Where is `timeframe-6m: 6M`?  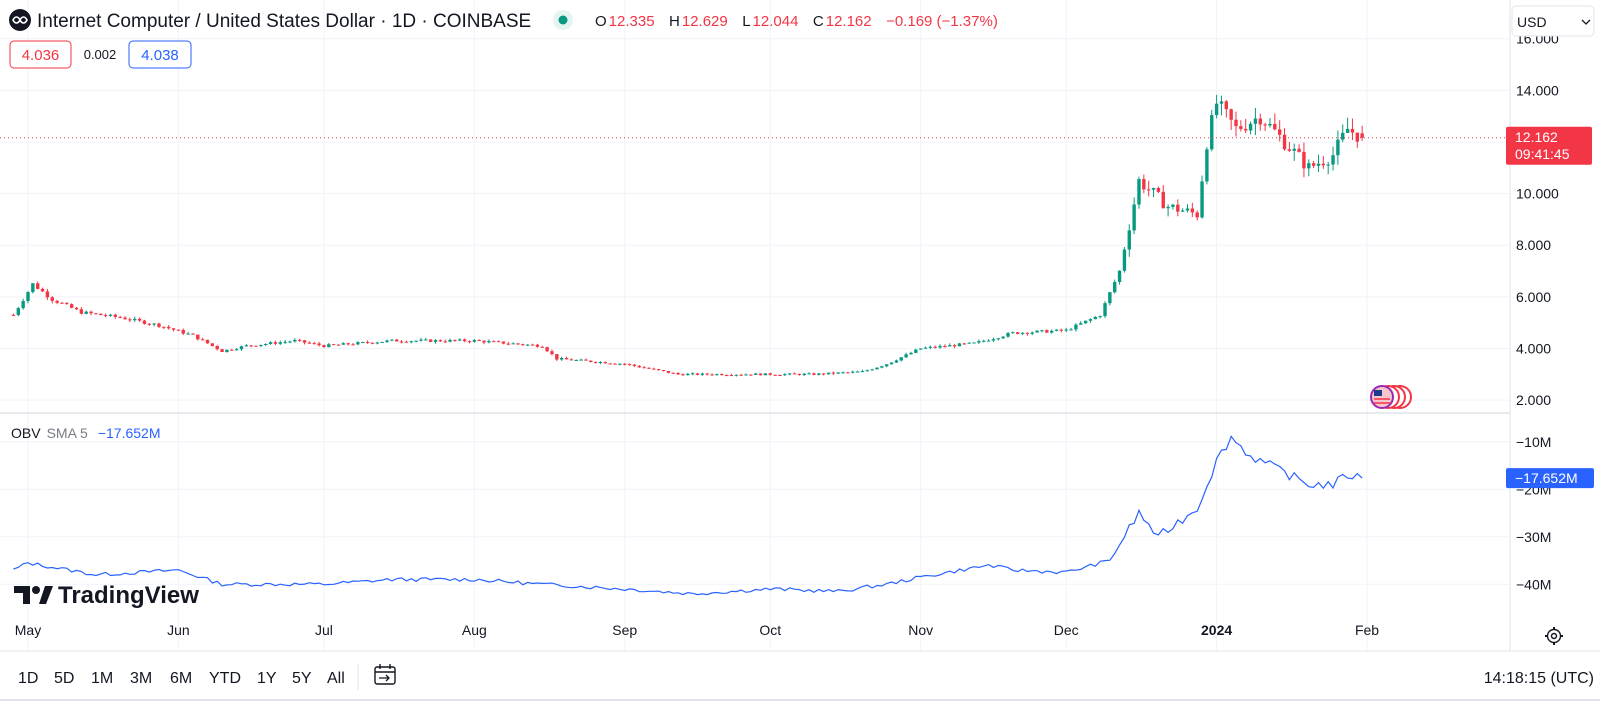 timeframe-6m: 6M is located at coordinates (181, 678).